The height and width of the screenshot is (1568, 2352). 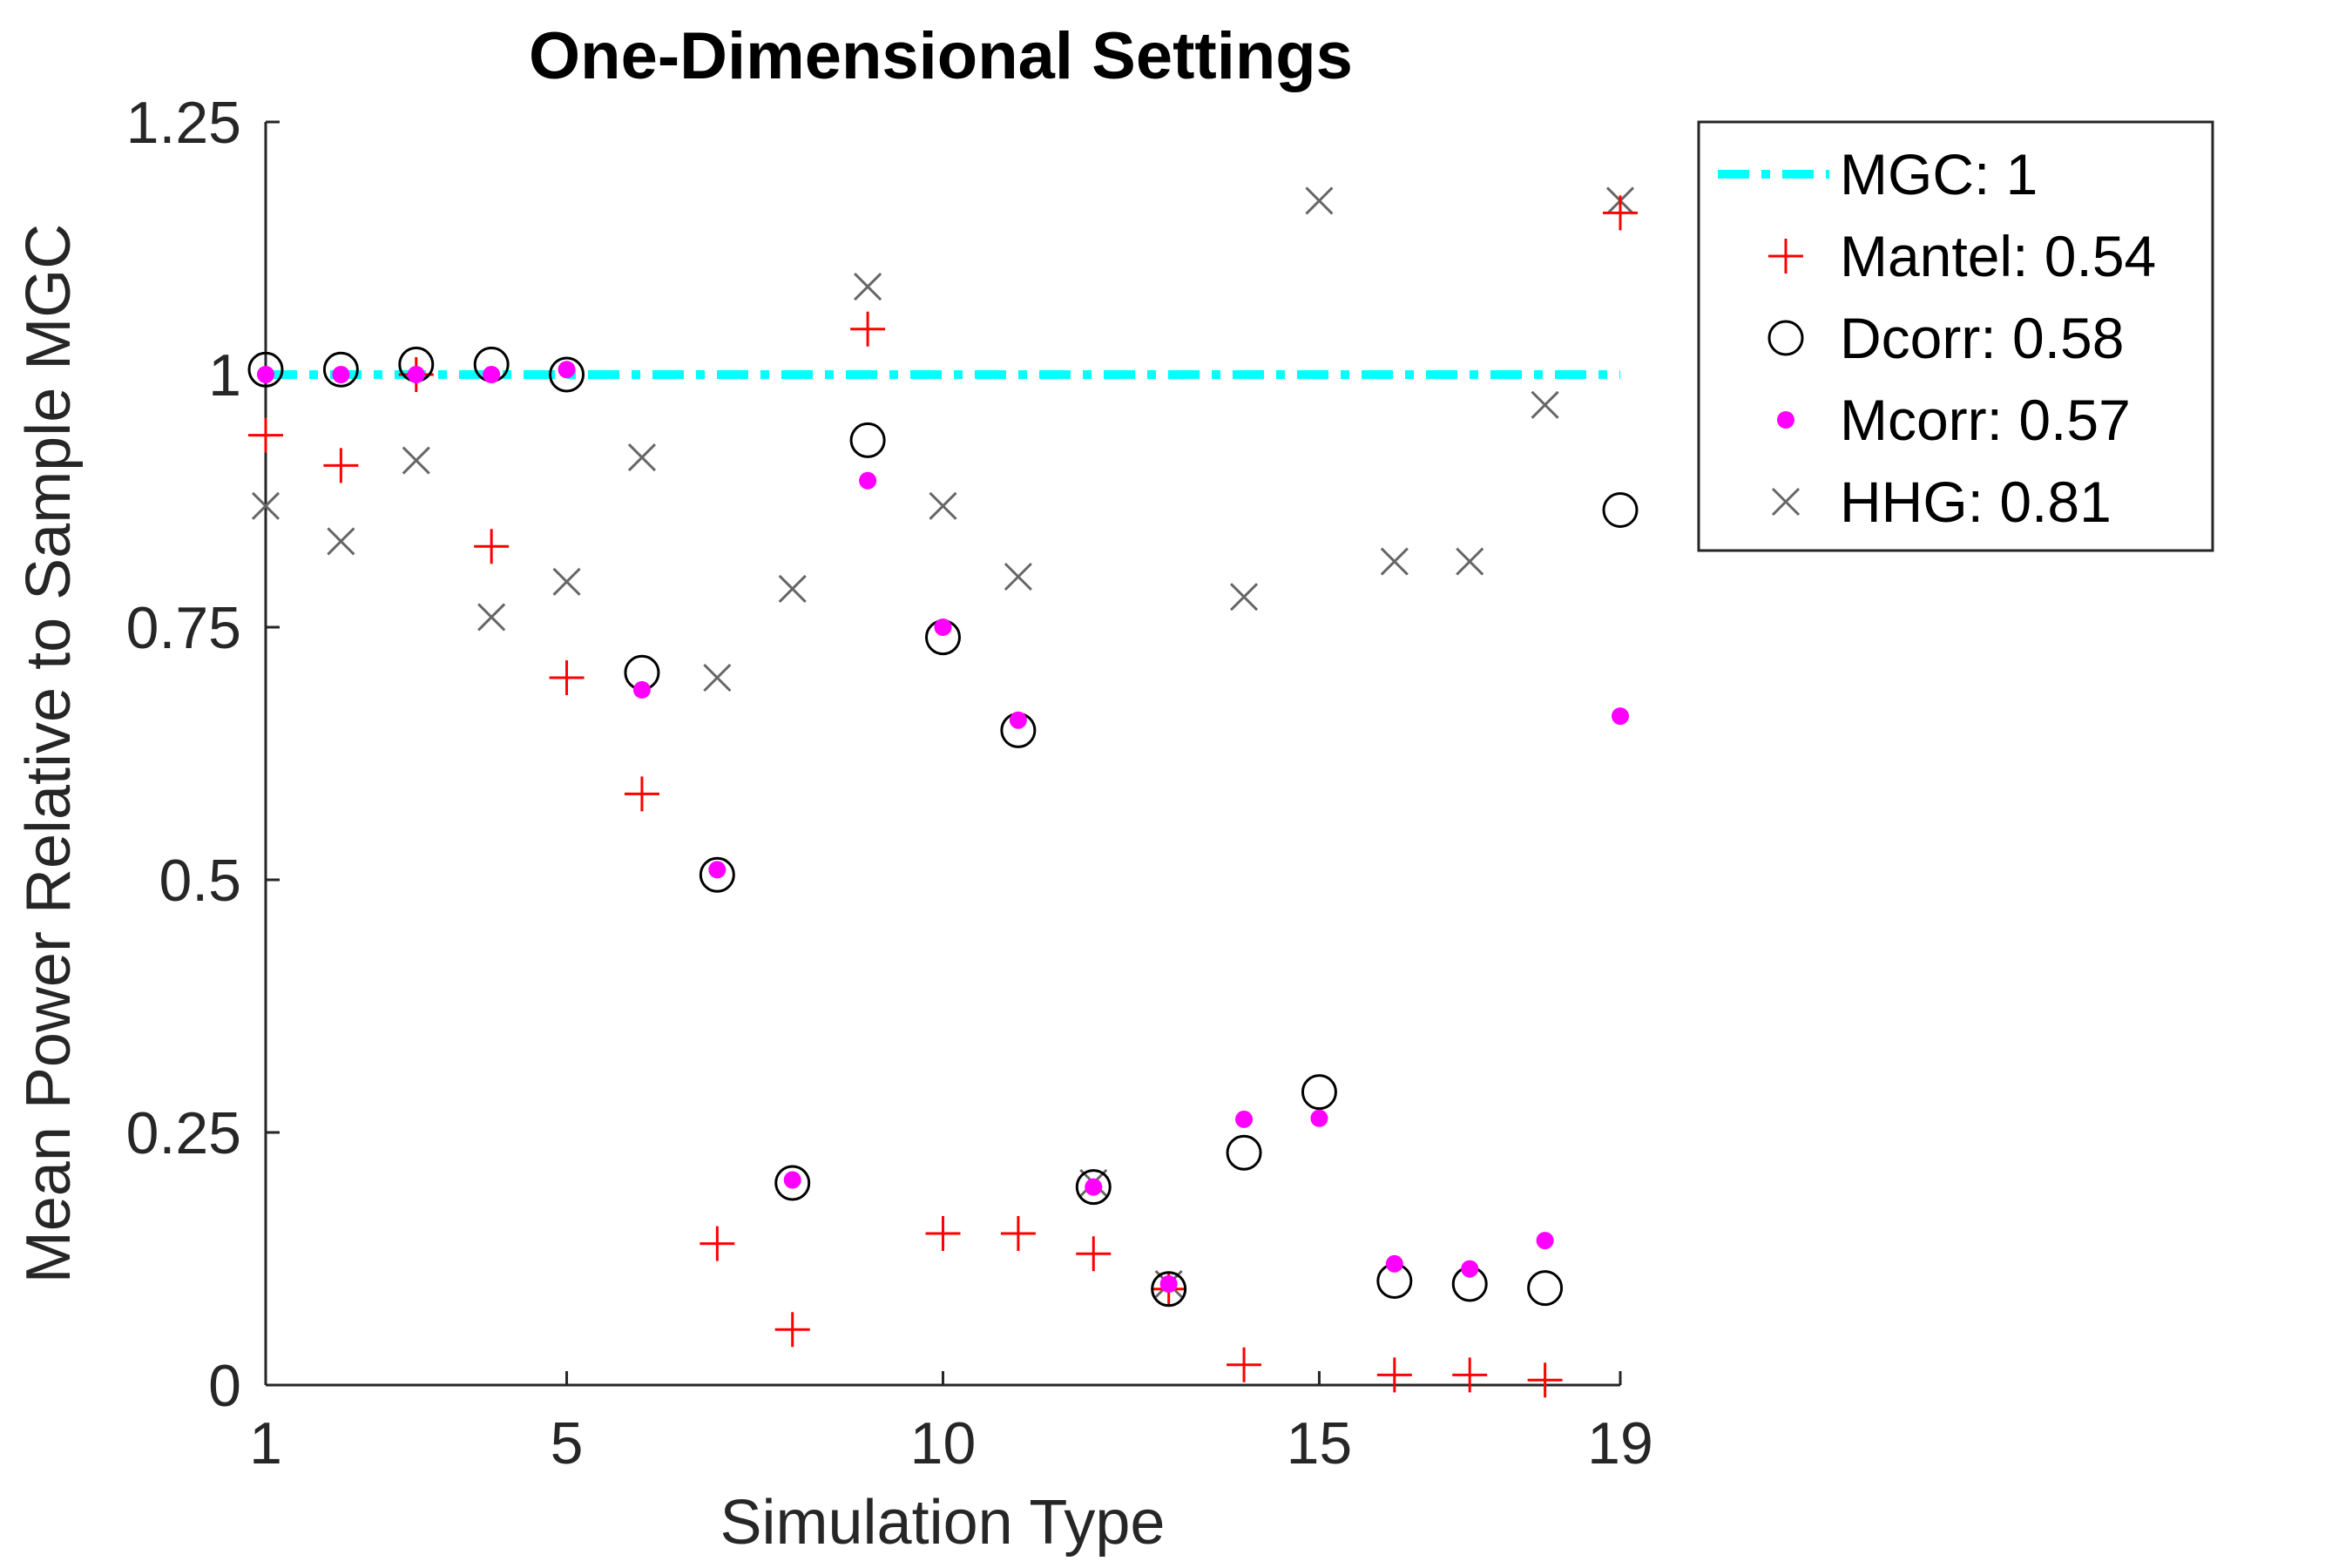 What do you see at coordinates (567, 1443) in the screenshot?
I see `x-tick-label: 5` at bounding box center [567, 1443].